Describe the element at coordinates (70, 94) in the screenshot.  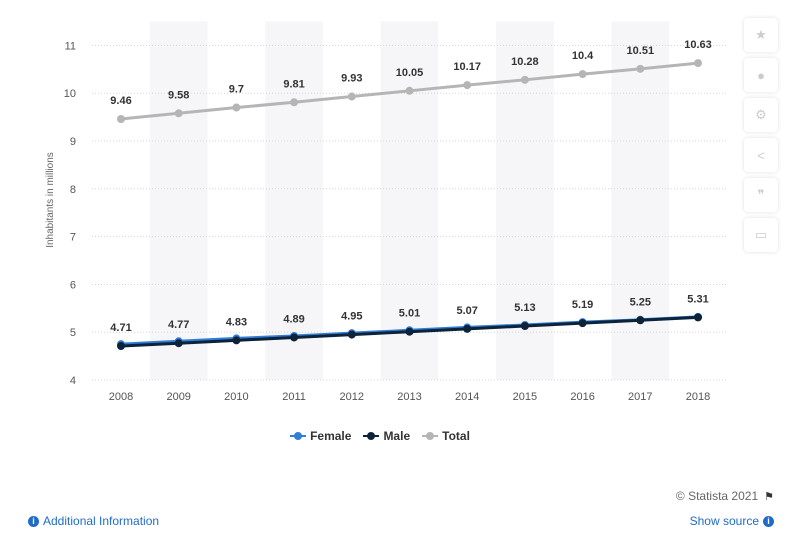
I see `y-tick-label: 10` at that location.